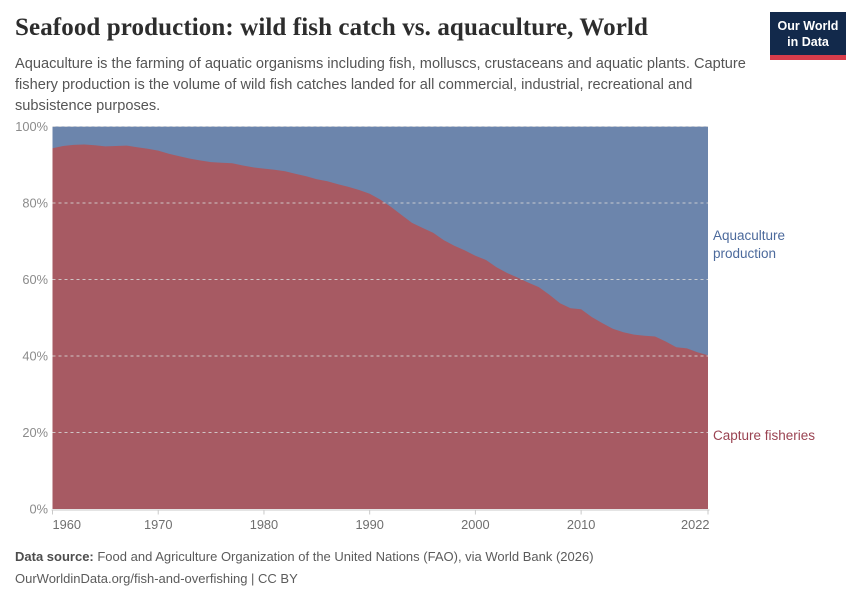  I want to click on x-tick-label-2010: 2010, so click(581, 524).